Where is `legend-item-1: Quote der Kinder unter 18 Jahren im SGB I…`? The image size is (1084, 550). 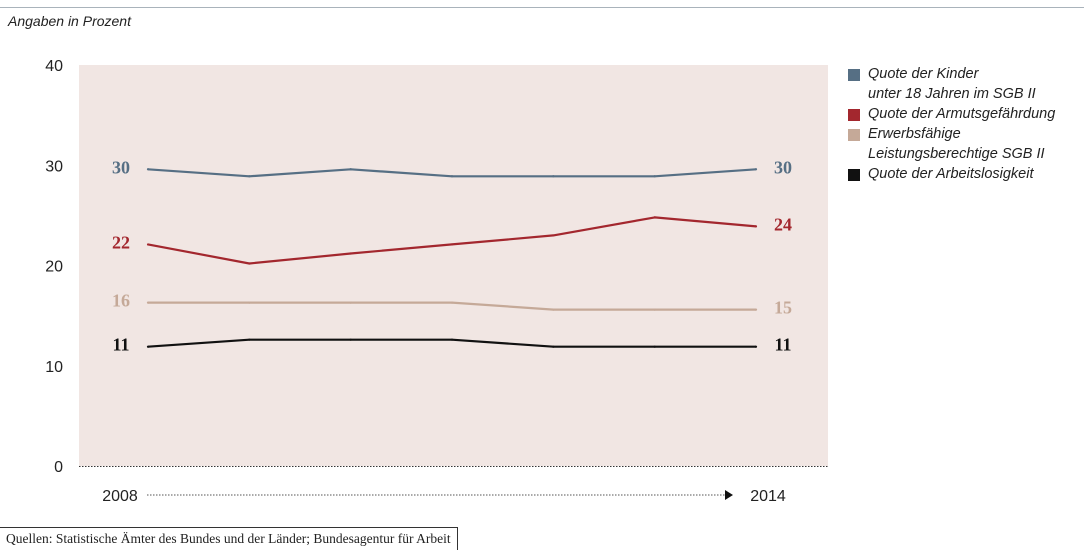 legend-item-1: Quote der Kinder unter 18 Jahren im SGB I… is located at coordinates (966, 84).